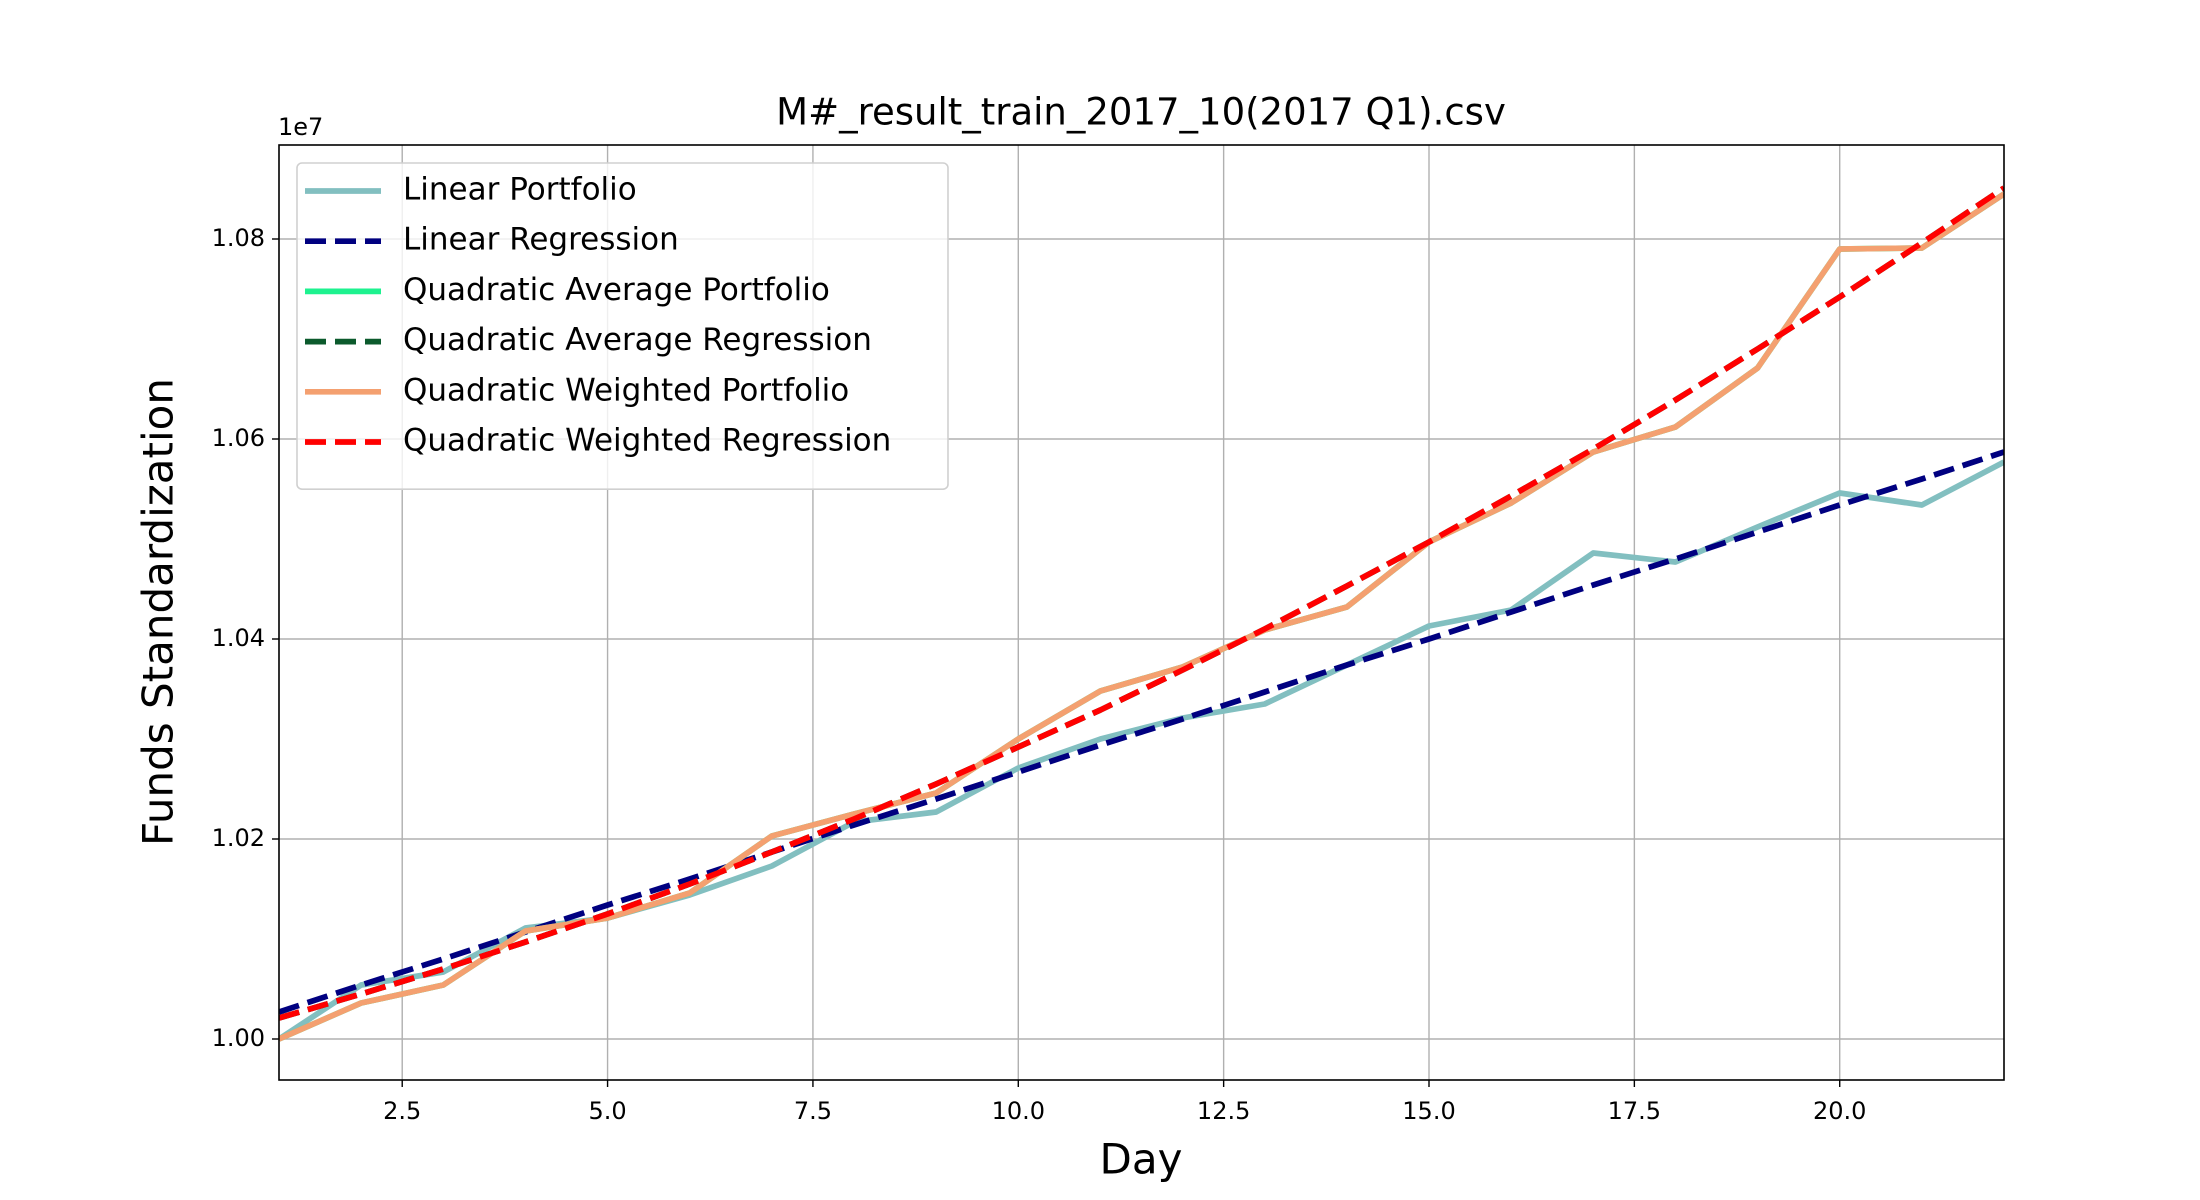 The image size is (2200, 1200). What do you see at coordinates (238, 438) in the screenshot?
I see `y-tick-label: 1.06` at bounding box center [238, 438].